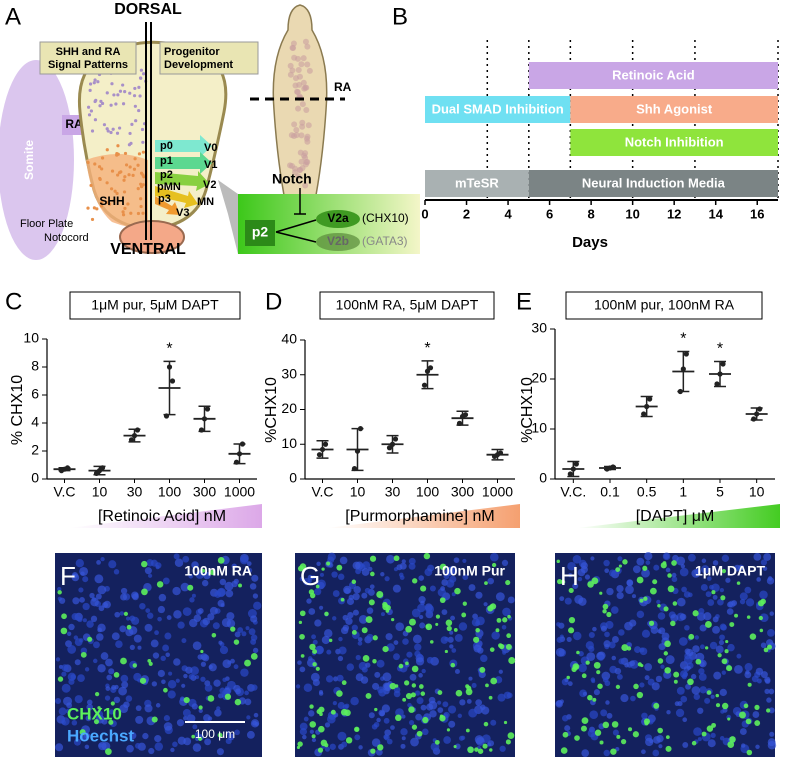 This screenshot has height=757, width=800. I want to click on zoom-connector, so click(228, 217).